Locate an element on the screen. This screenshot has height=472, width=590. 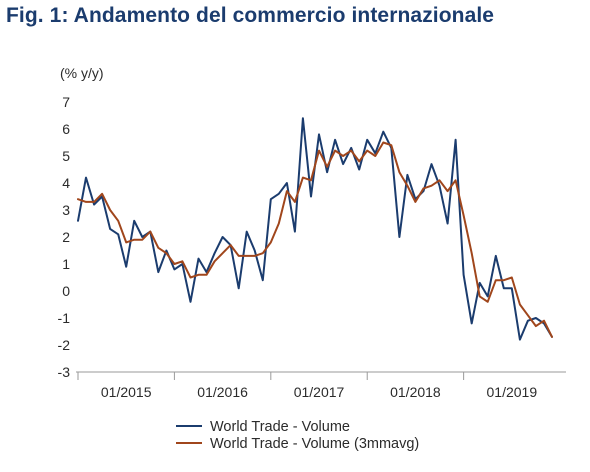
y-tick-label: 2 is located at coordinates (66, 237).